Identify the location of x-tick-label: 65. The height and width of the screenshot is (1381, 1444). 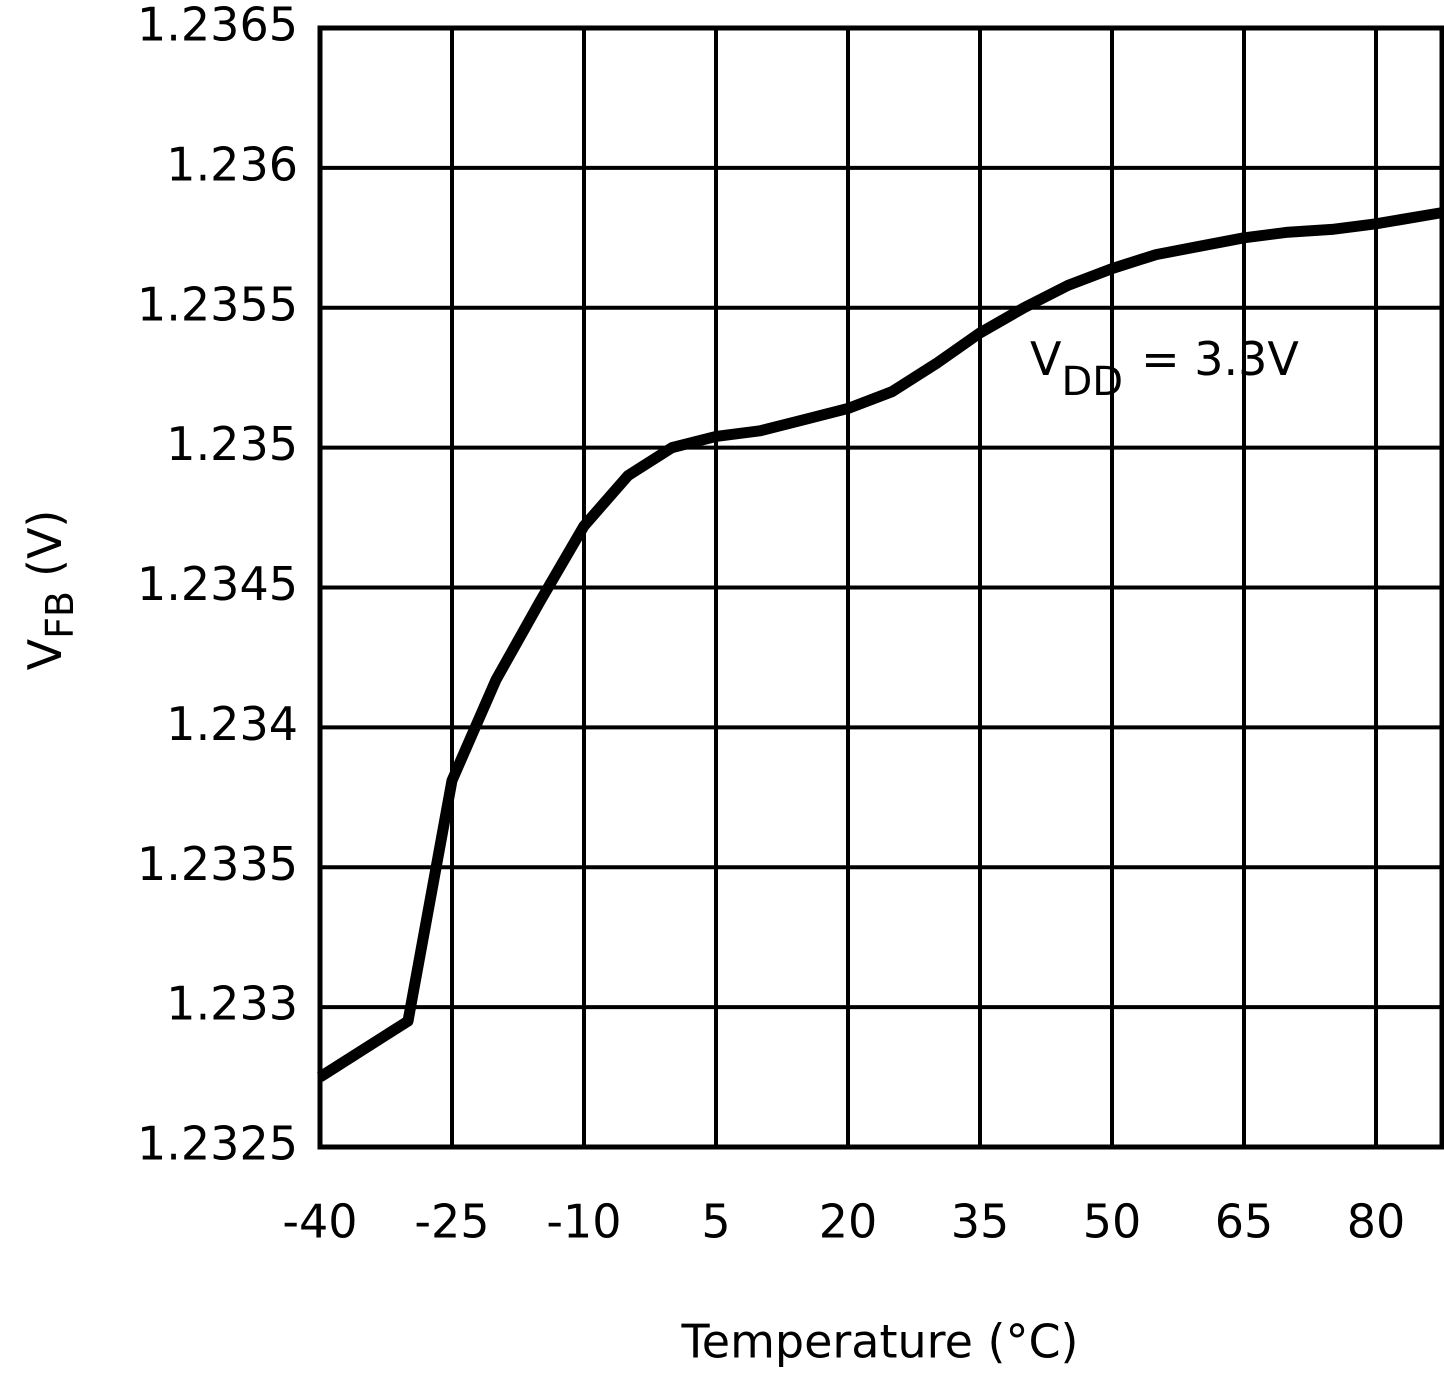
(1244, 1222).